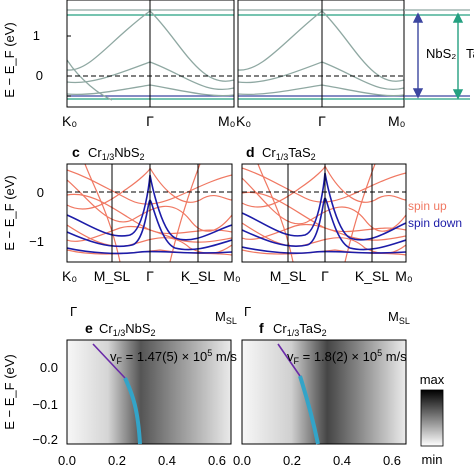 The width and height of the screenshot is (474, 474). Describe the element at coordinates (36, 241) in the screenshot. I see `mid-ytick-m1: −1` at that location.